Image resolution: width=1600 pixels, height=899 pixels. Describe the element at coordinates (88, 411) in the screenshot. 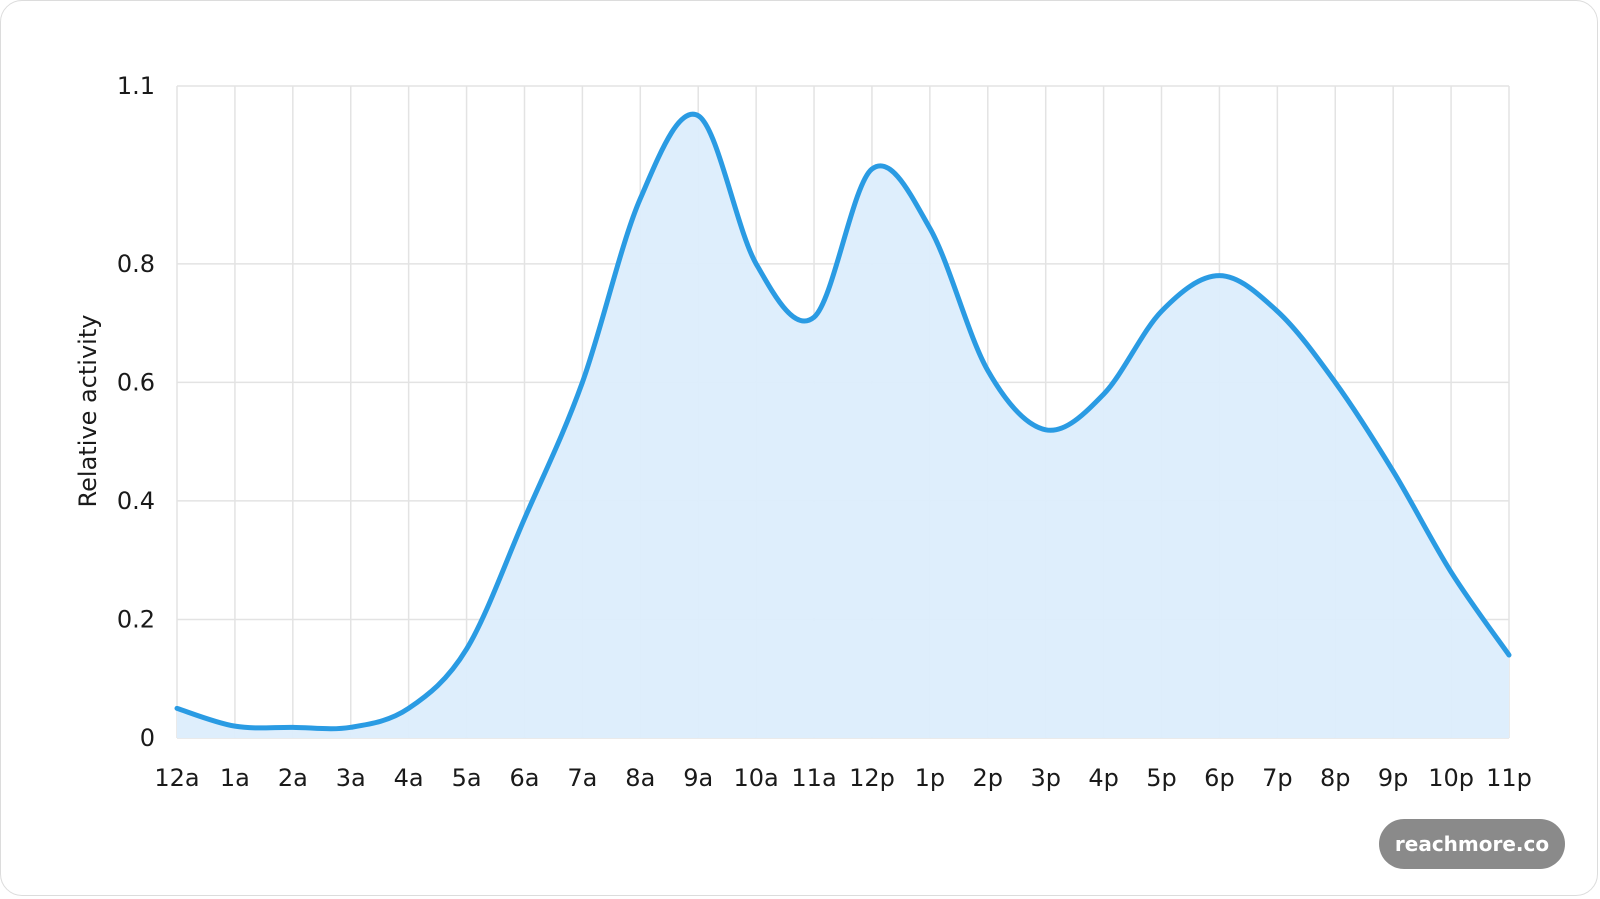

I see `y-axis-title: Relative activity` at that location.